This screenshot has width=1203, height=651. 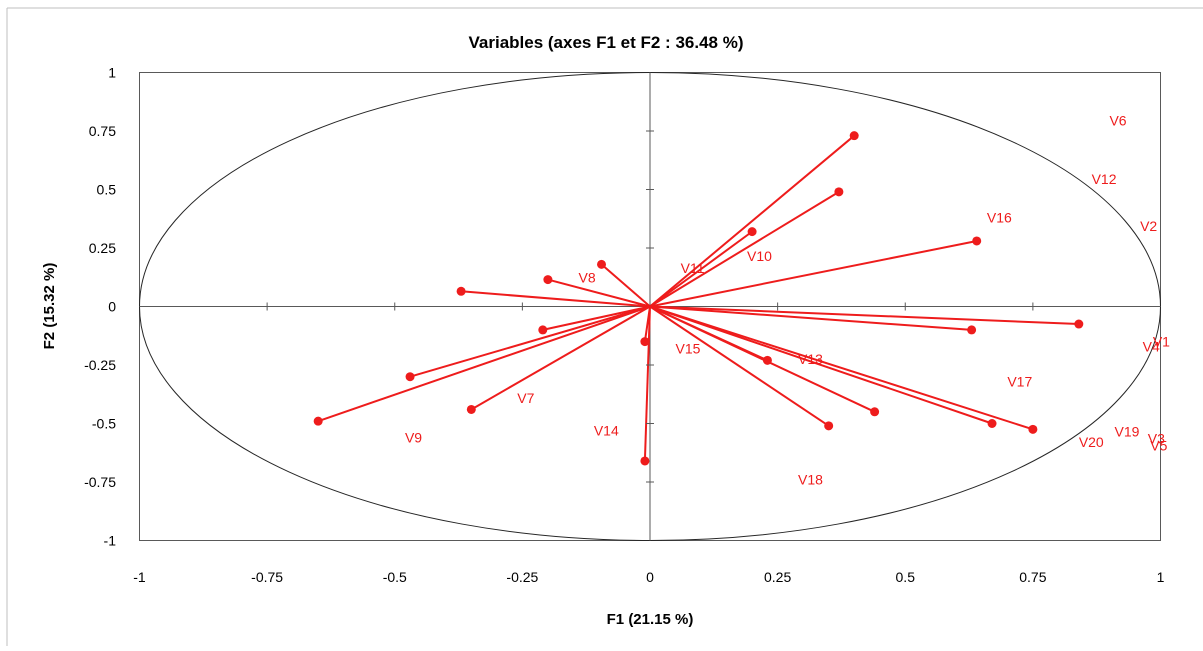 I want to click on variable-label: V12, so click(x=1104, y=179).